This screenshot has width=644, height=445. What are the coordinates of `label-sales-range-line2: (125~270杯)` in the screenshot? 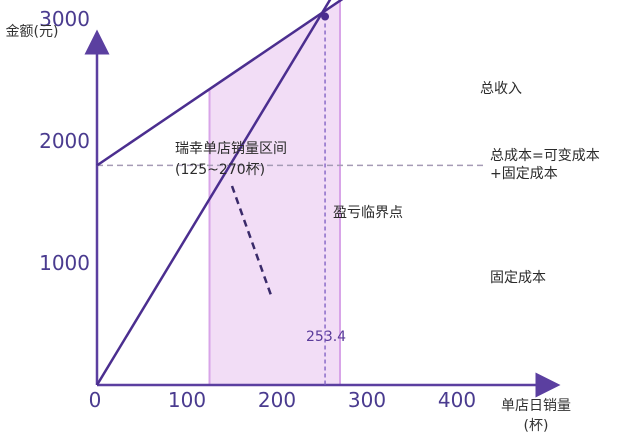 It's located at (220, 170).